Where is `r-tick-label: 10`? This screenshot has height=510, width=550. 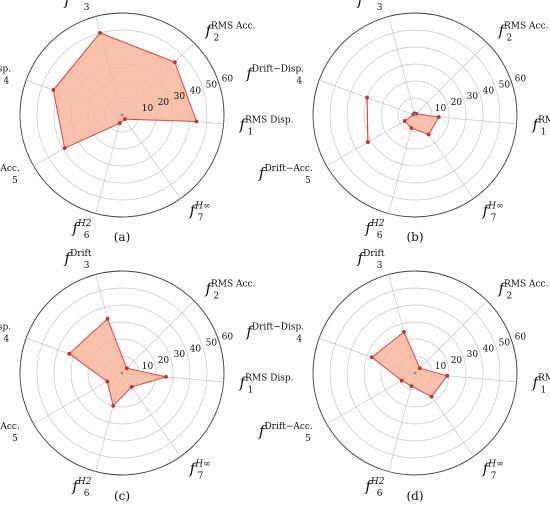
r-tick-label: 10 is located at coordinates (441, 367).